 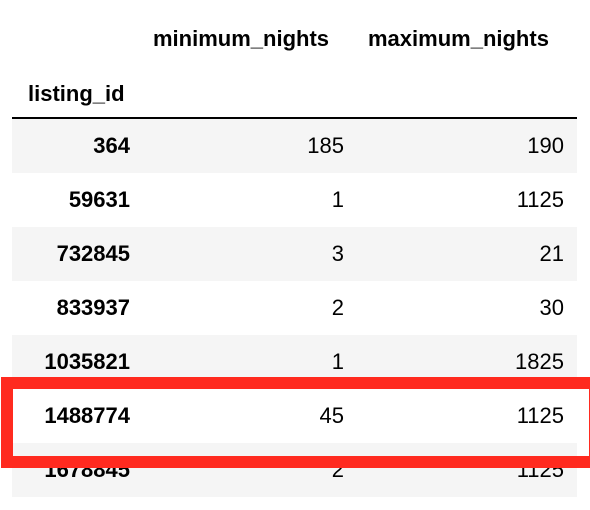 What do you see at coordinates (87, 361) in the screenshot?
I see `row-index: 1035821` at bounding box center [87, 361].